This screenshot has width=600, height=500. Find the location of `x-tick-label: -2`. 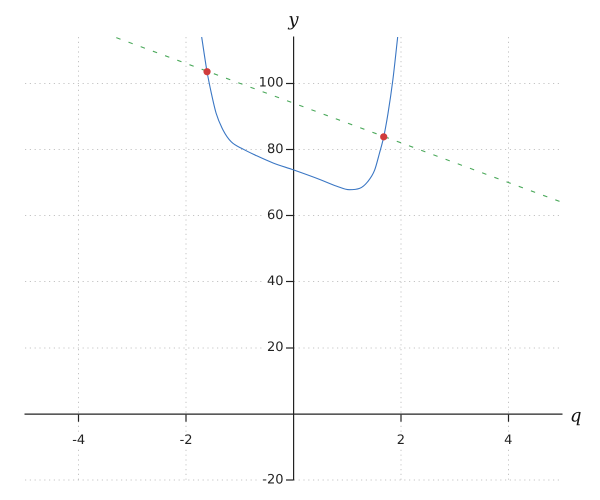

x-tick-label: -2 is located at coordinates (186, 440).